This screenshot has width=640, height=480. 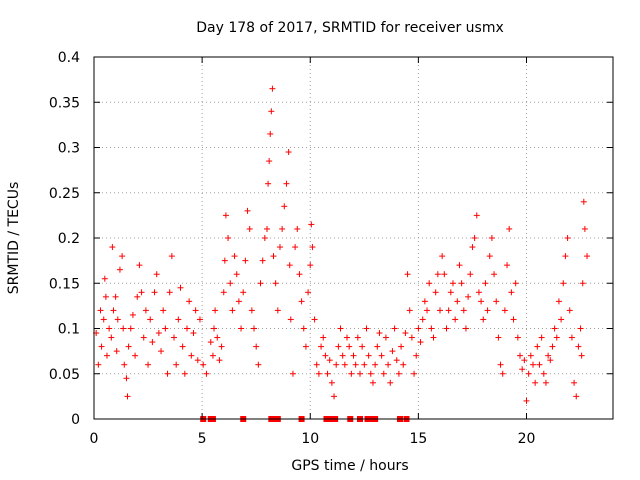 What do you see at coordinates (64, 284) in the screenshot?
I see `y-tick-label: 0.15` at bounding box center [64, 284].